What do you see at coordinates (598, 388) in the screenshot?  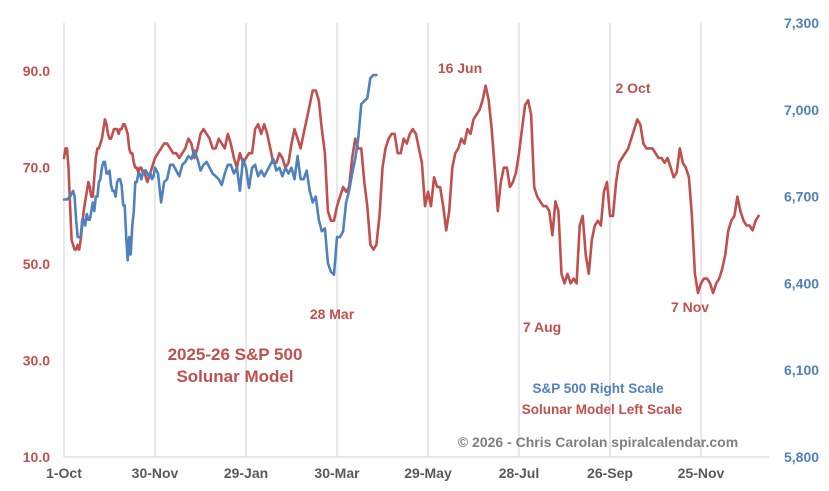 I see `legend-sp500: S&P 500 Right Scale` at bounding box center [598, 388].